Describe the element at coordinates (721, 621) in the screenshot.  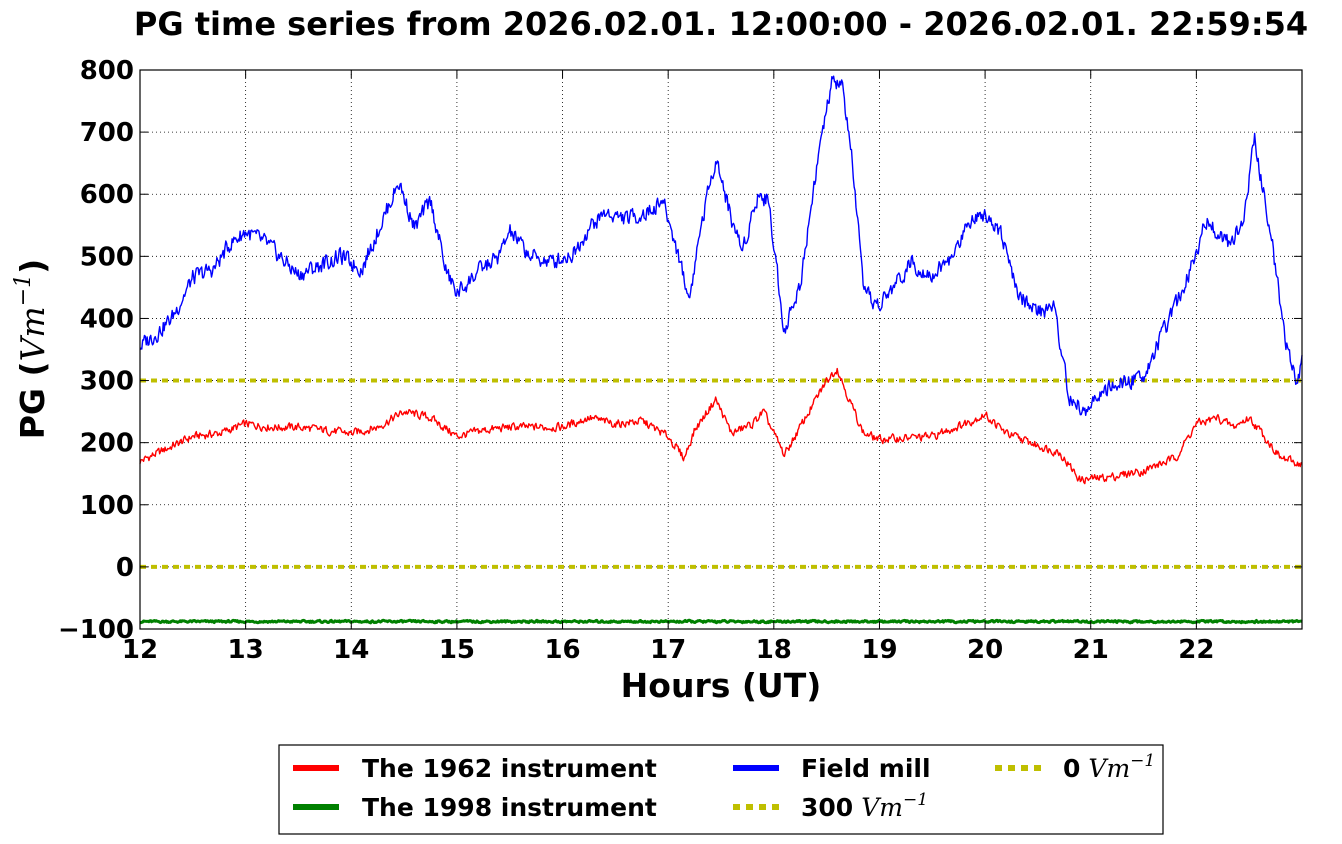
I see `series-1998-instrument` at that location.